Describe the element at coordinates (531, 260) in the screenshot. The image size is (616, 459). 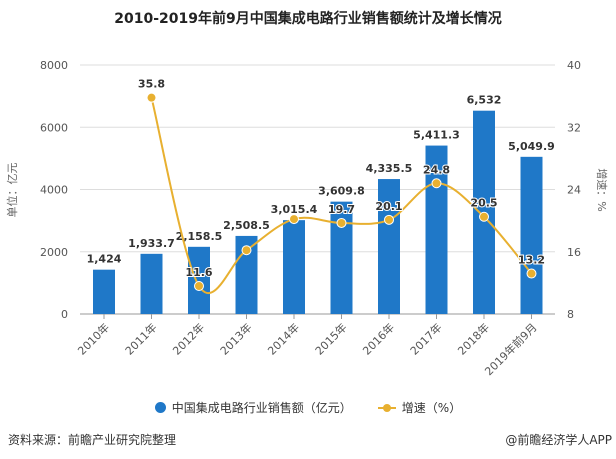
I see `growth-data-label: 13.2` at that location.